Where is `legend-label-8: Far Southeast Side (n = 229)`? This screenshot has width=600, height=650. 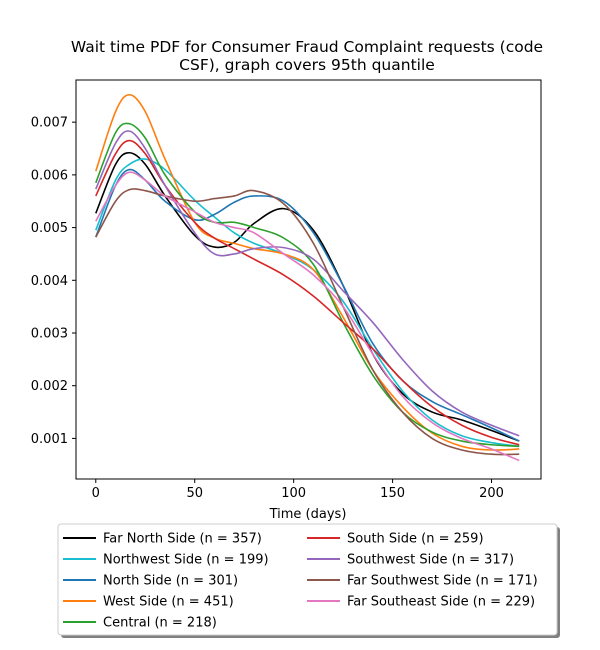
legend-label-8: Far Southeast Side (n = 229) is located at coordinates (441, 602).